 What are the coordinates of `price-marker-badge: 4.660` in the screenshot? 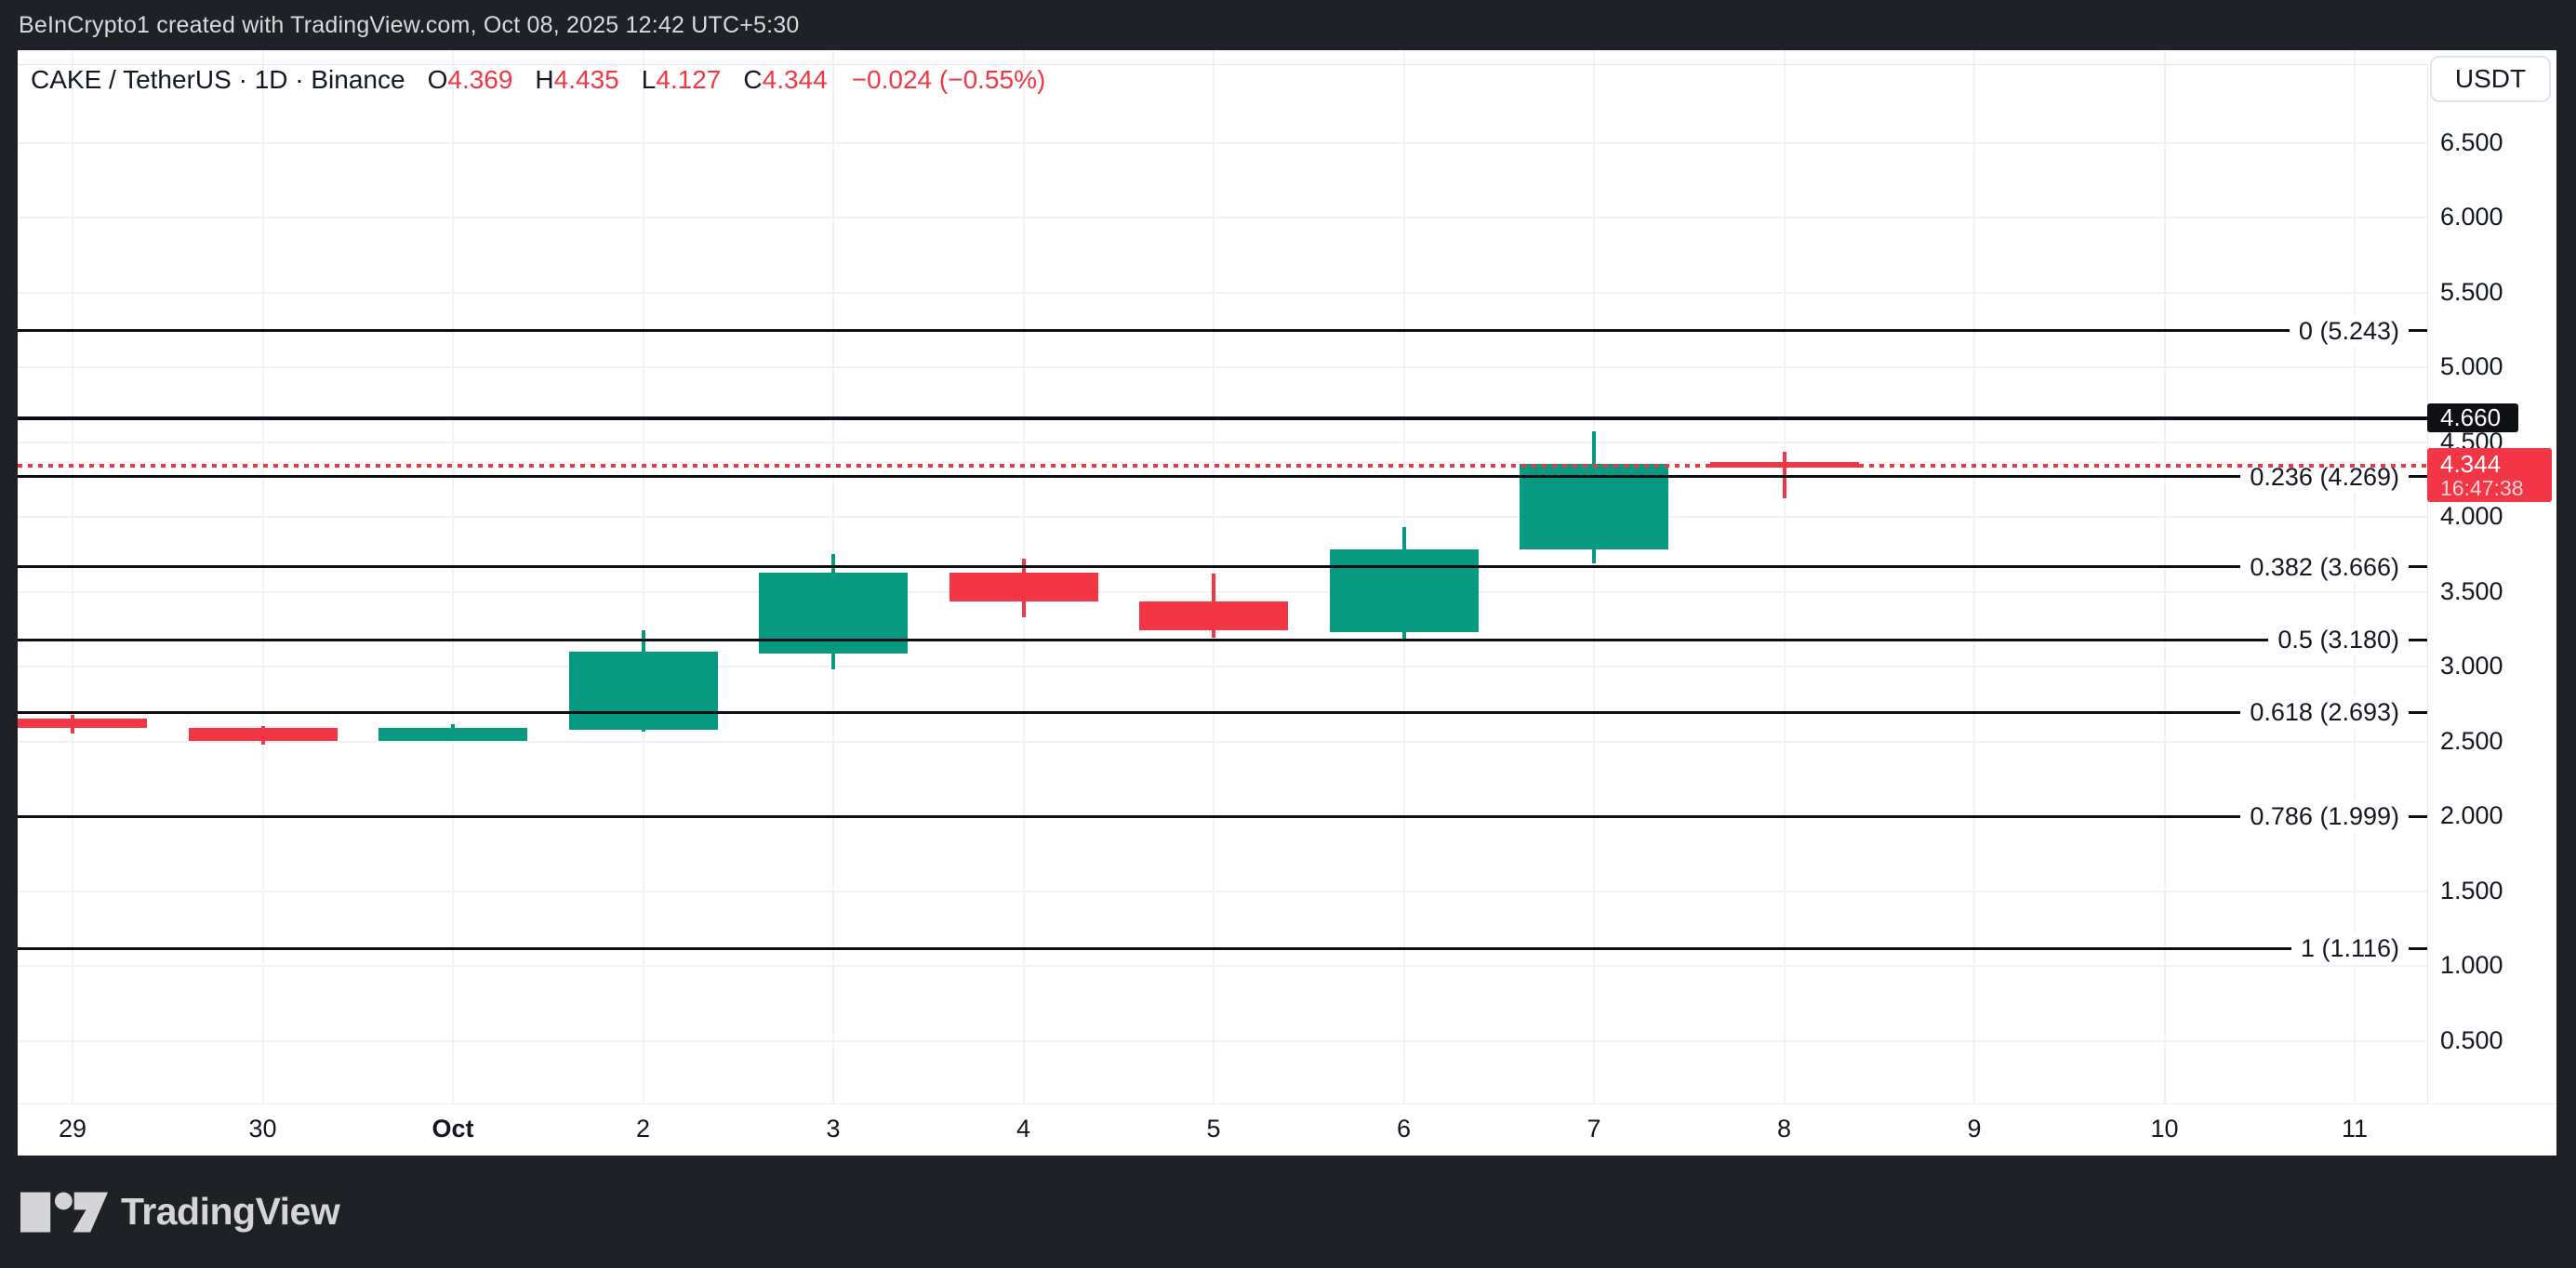 It's located at (2472, 417).